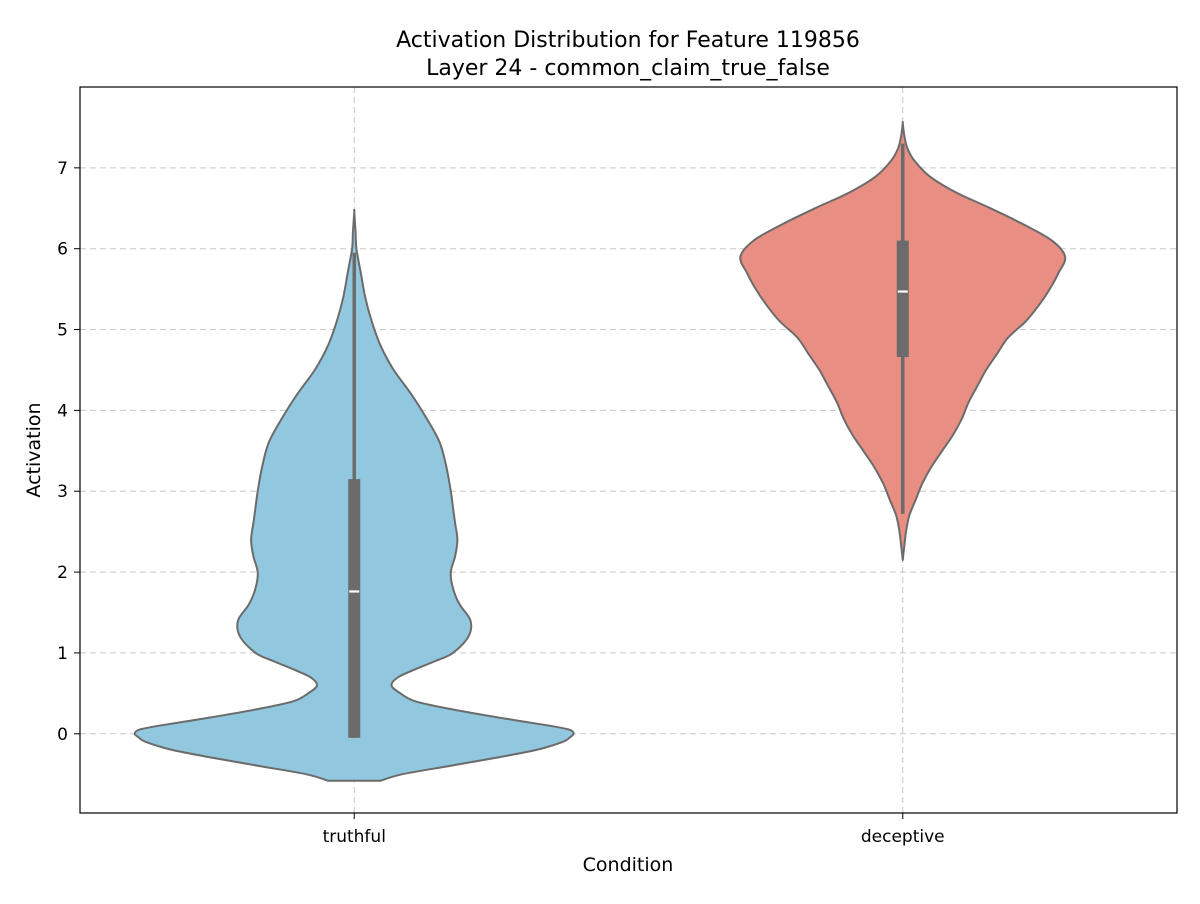 The height and width of the screenshot is (904, 1200). I want to click on y-tick-label: 3, so click(62, 492).